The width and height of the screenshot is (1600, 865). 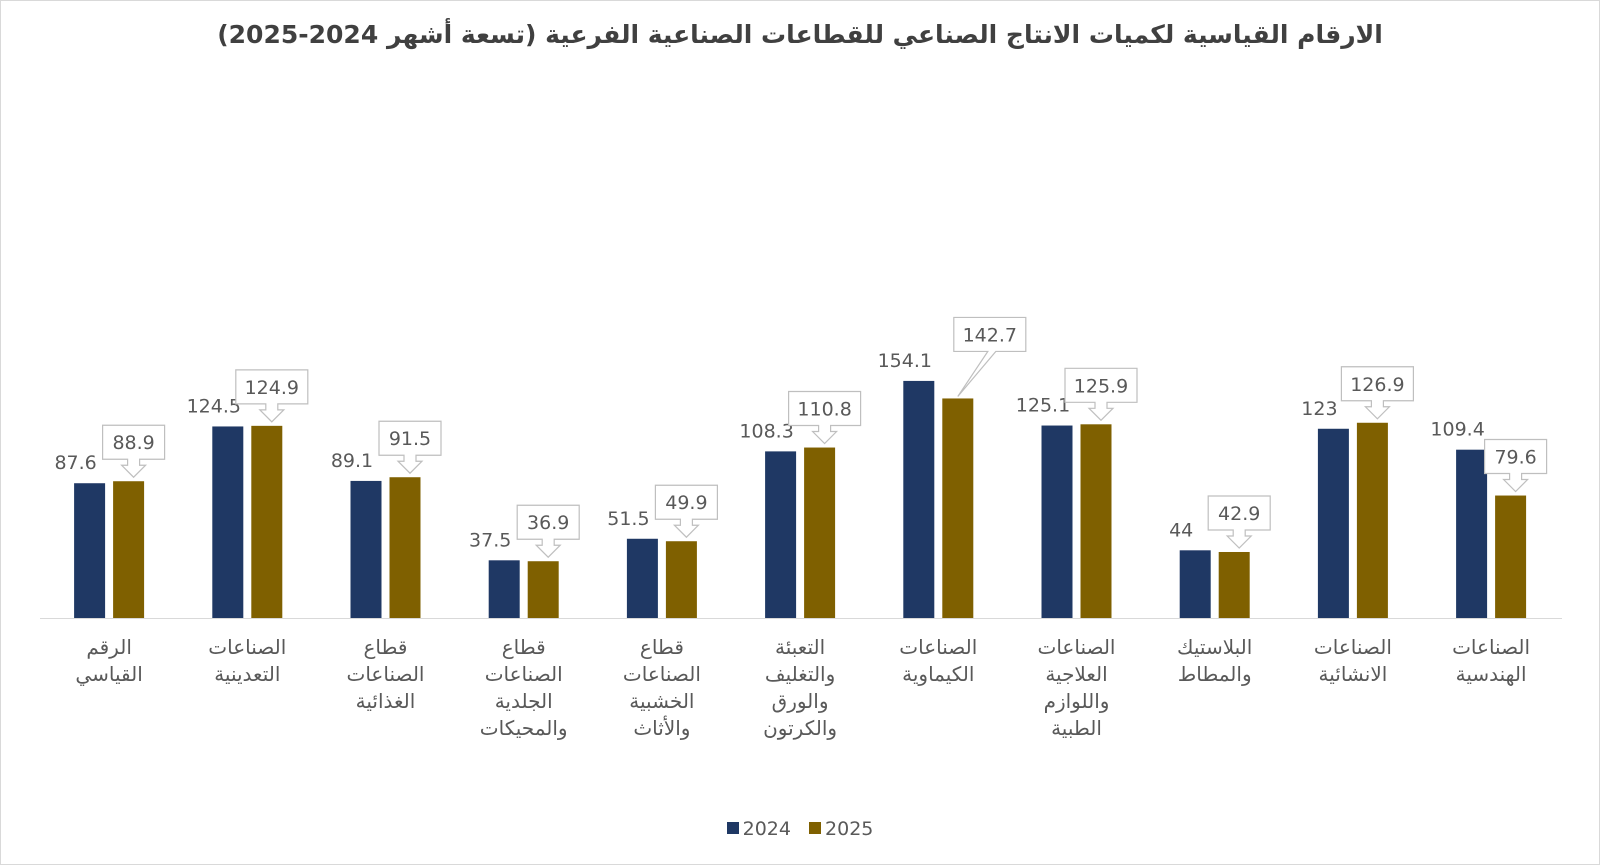 What do you see at coordinates (548, 523) in the screenshot?
I see `data-label-2025-3: 36.9` at bounding box center [548, 523].